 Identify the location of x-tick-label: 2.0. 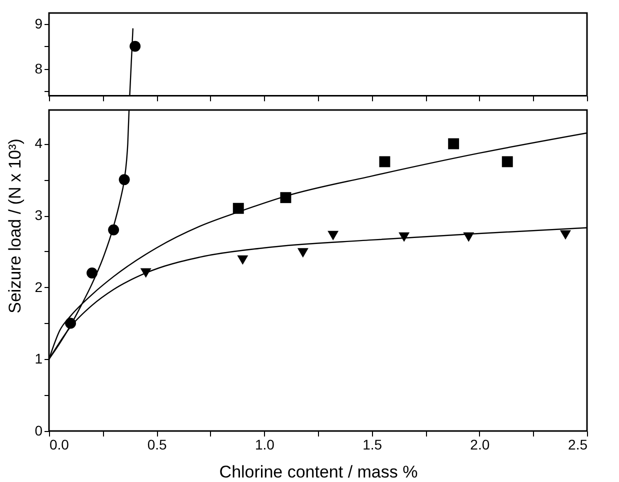
(480, 444).